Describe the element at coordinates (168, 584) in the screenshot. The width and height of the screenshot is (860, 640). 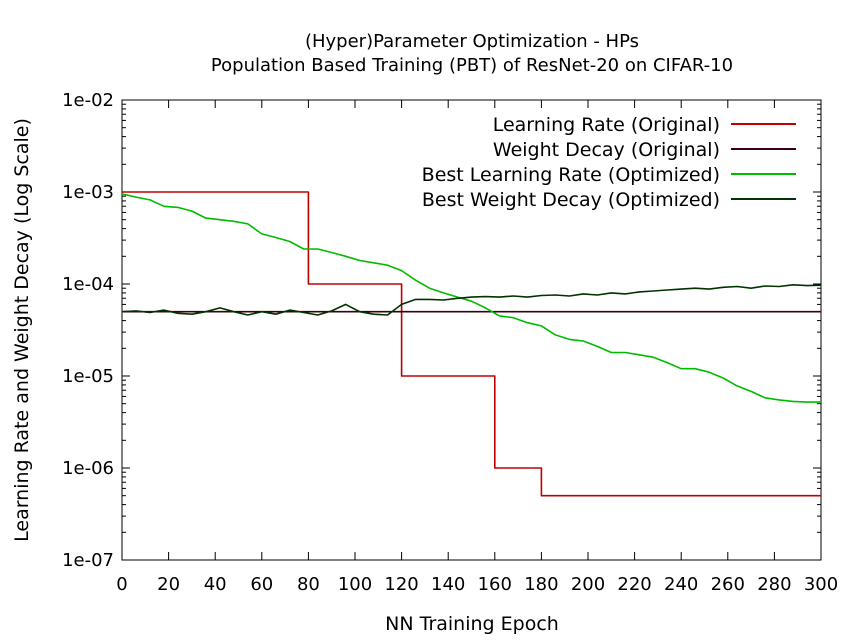
I see `x-tick-label: 20` at that location.